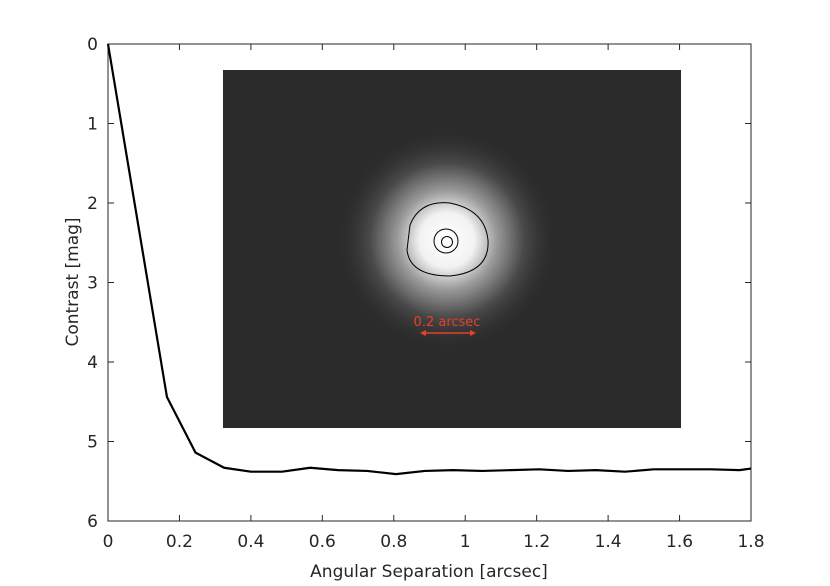 Image resolution: width=830 pixels, height=586 pixels. I want to click on x-tick-label: 0.8, so click(393, 542).